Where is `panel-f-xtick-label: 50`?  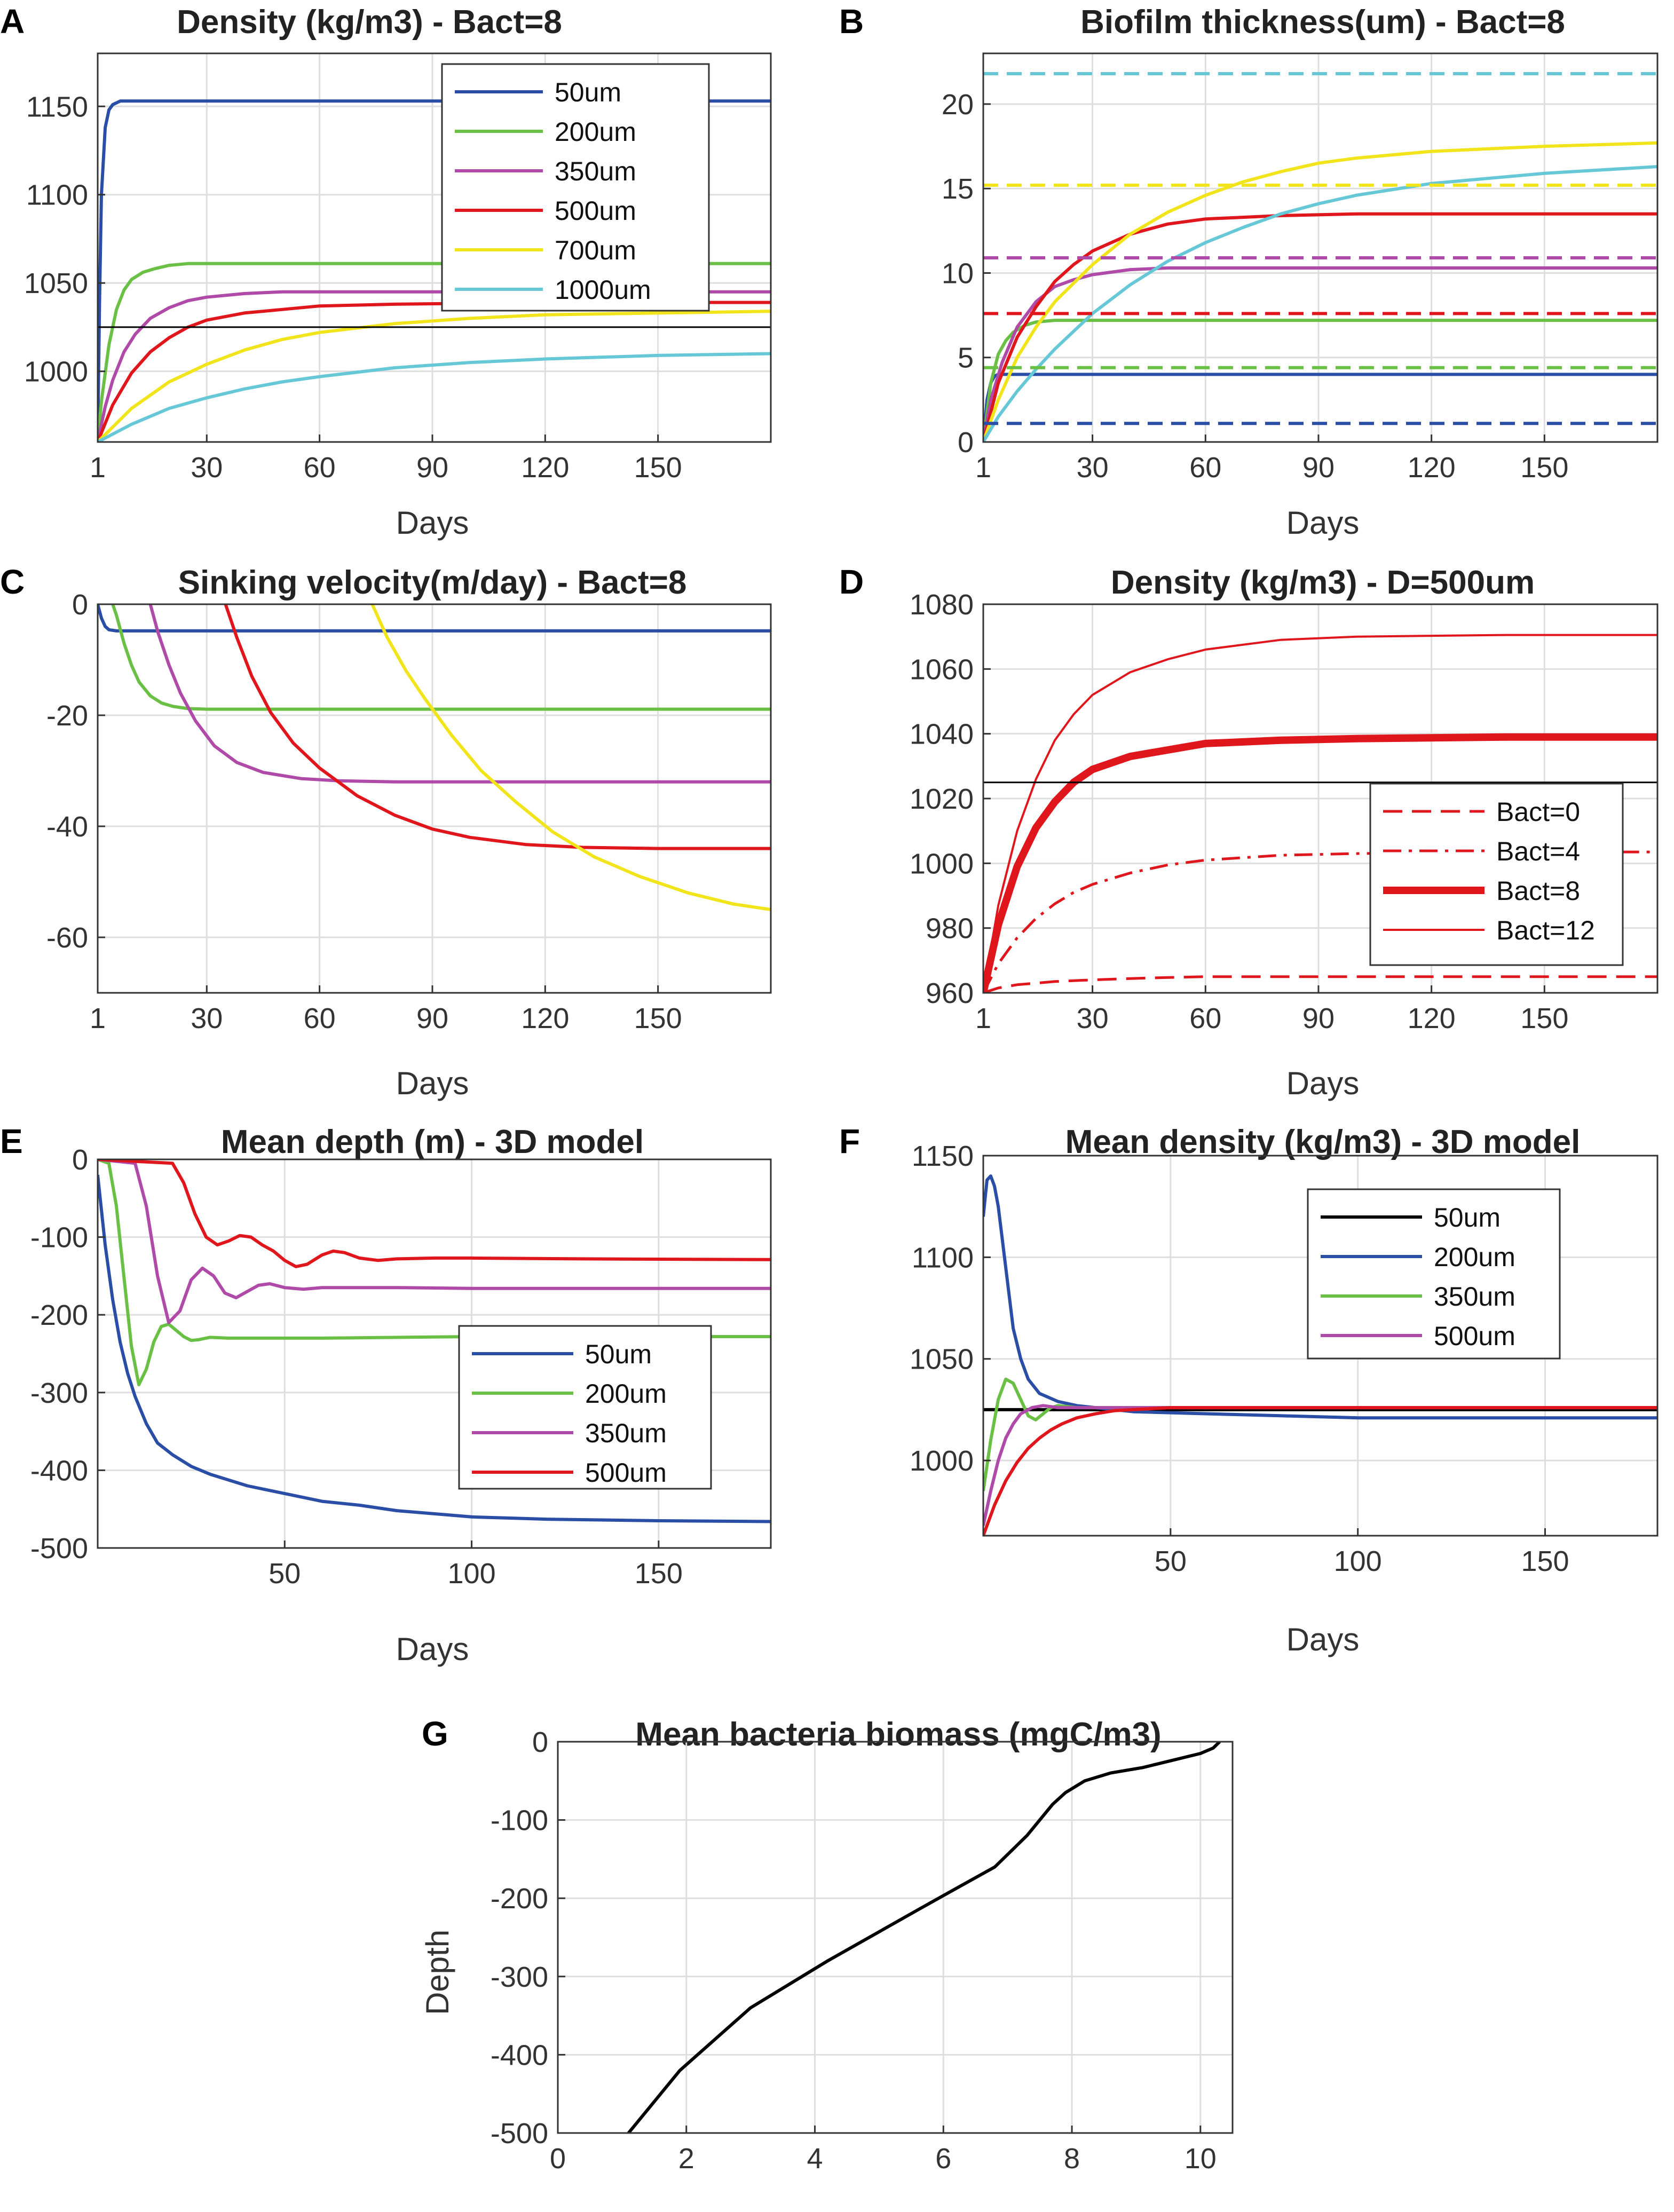
panel-f-xtick-label: 50 is located at coordinates (1171, 1561).